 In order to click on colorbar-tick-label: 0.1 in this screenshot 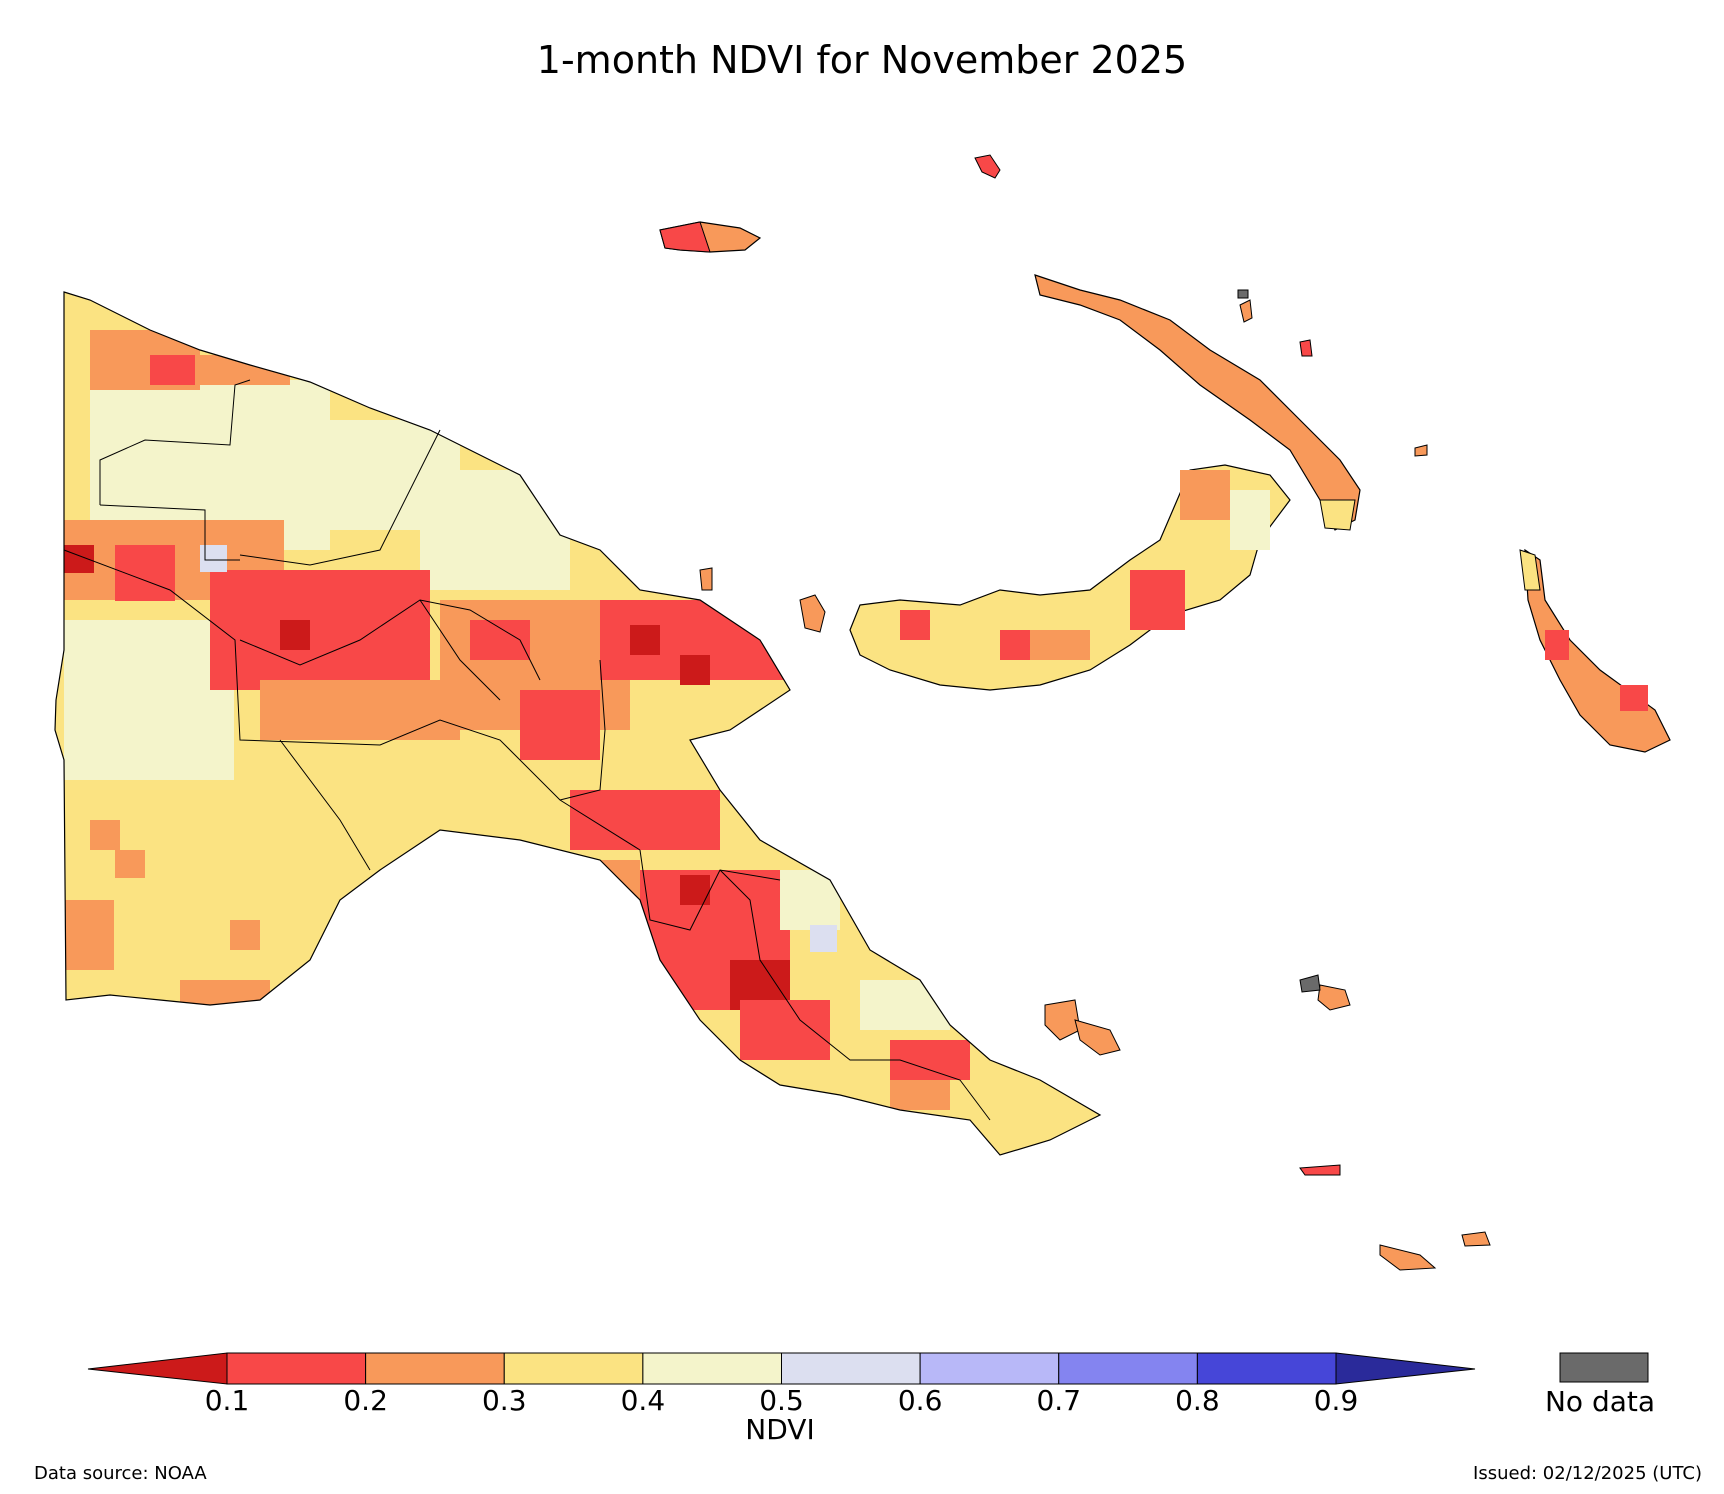, I will do `click(227, 1400)`.